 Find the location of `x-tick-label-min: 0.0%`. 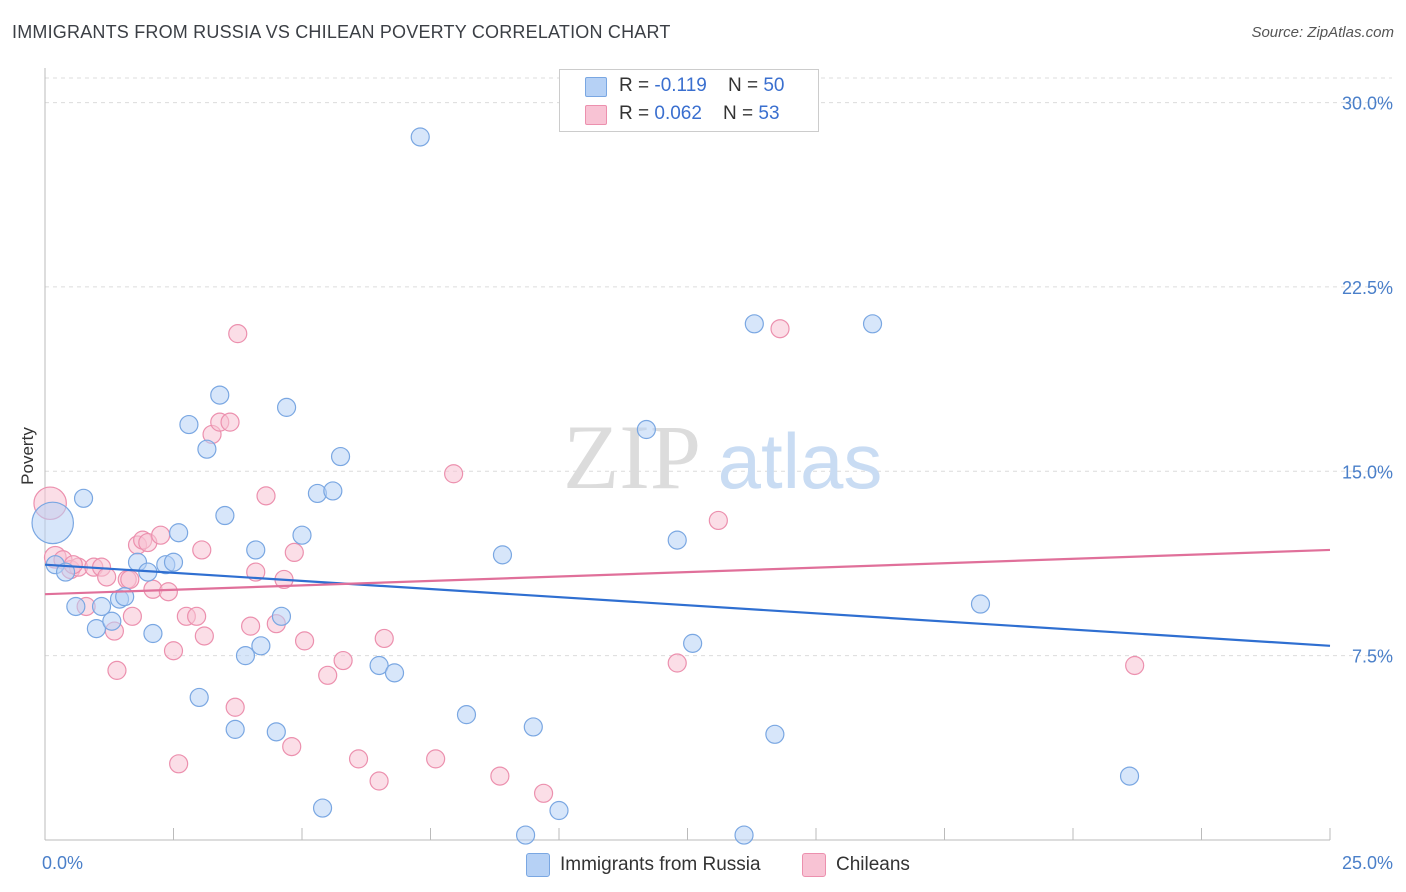

x-tick-label-min: 0.0% is located at coordinates (62, 863).